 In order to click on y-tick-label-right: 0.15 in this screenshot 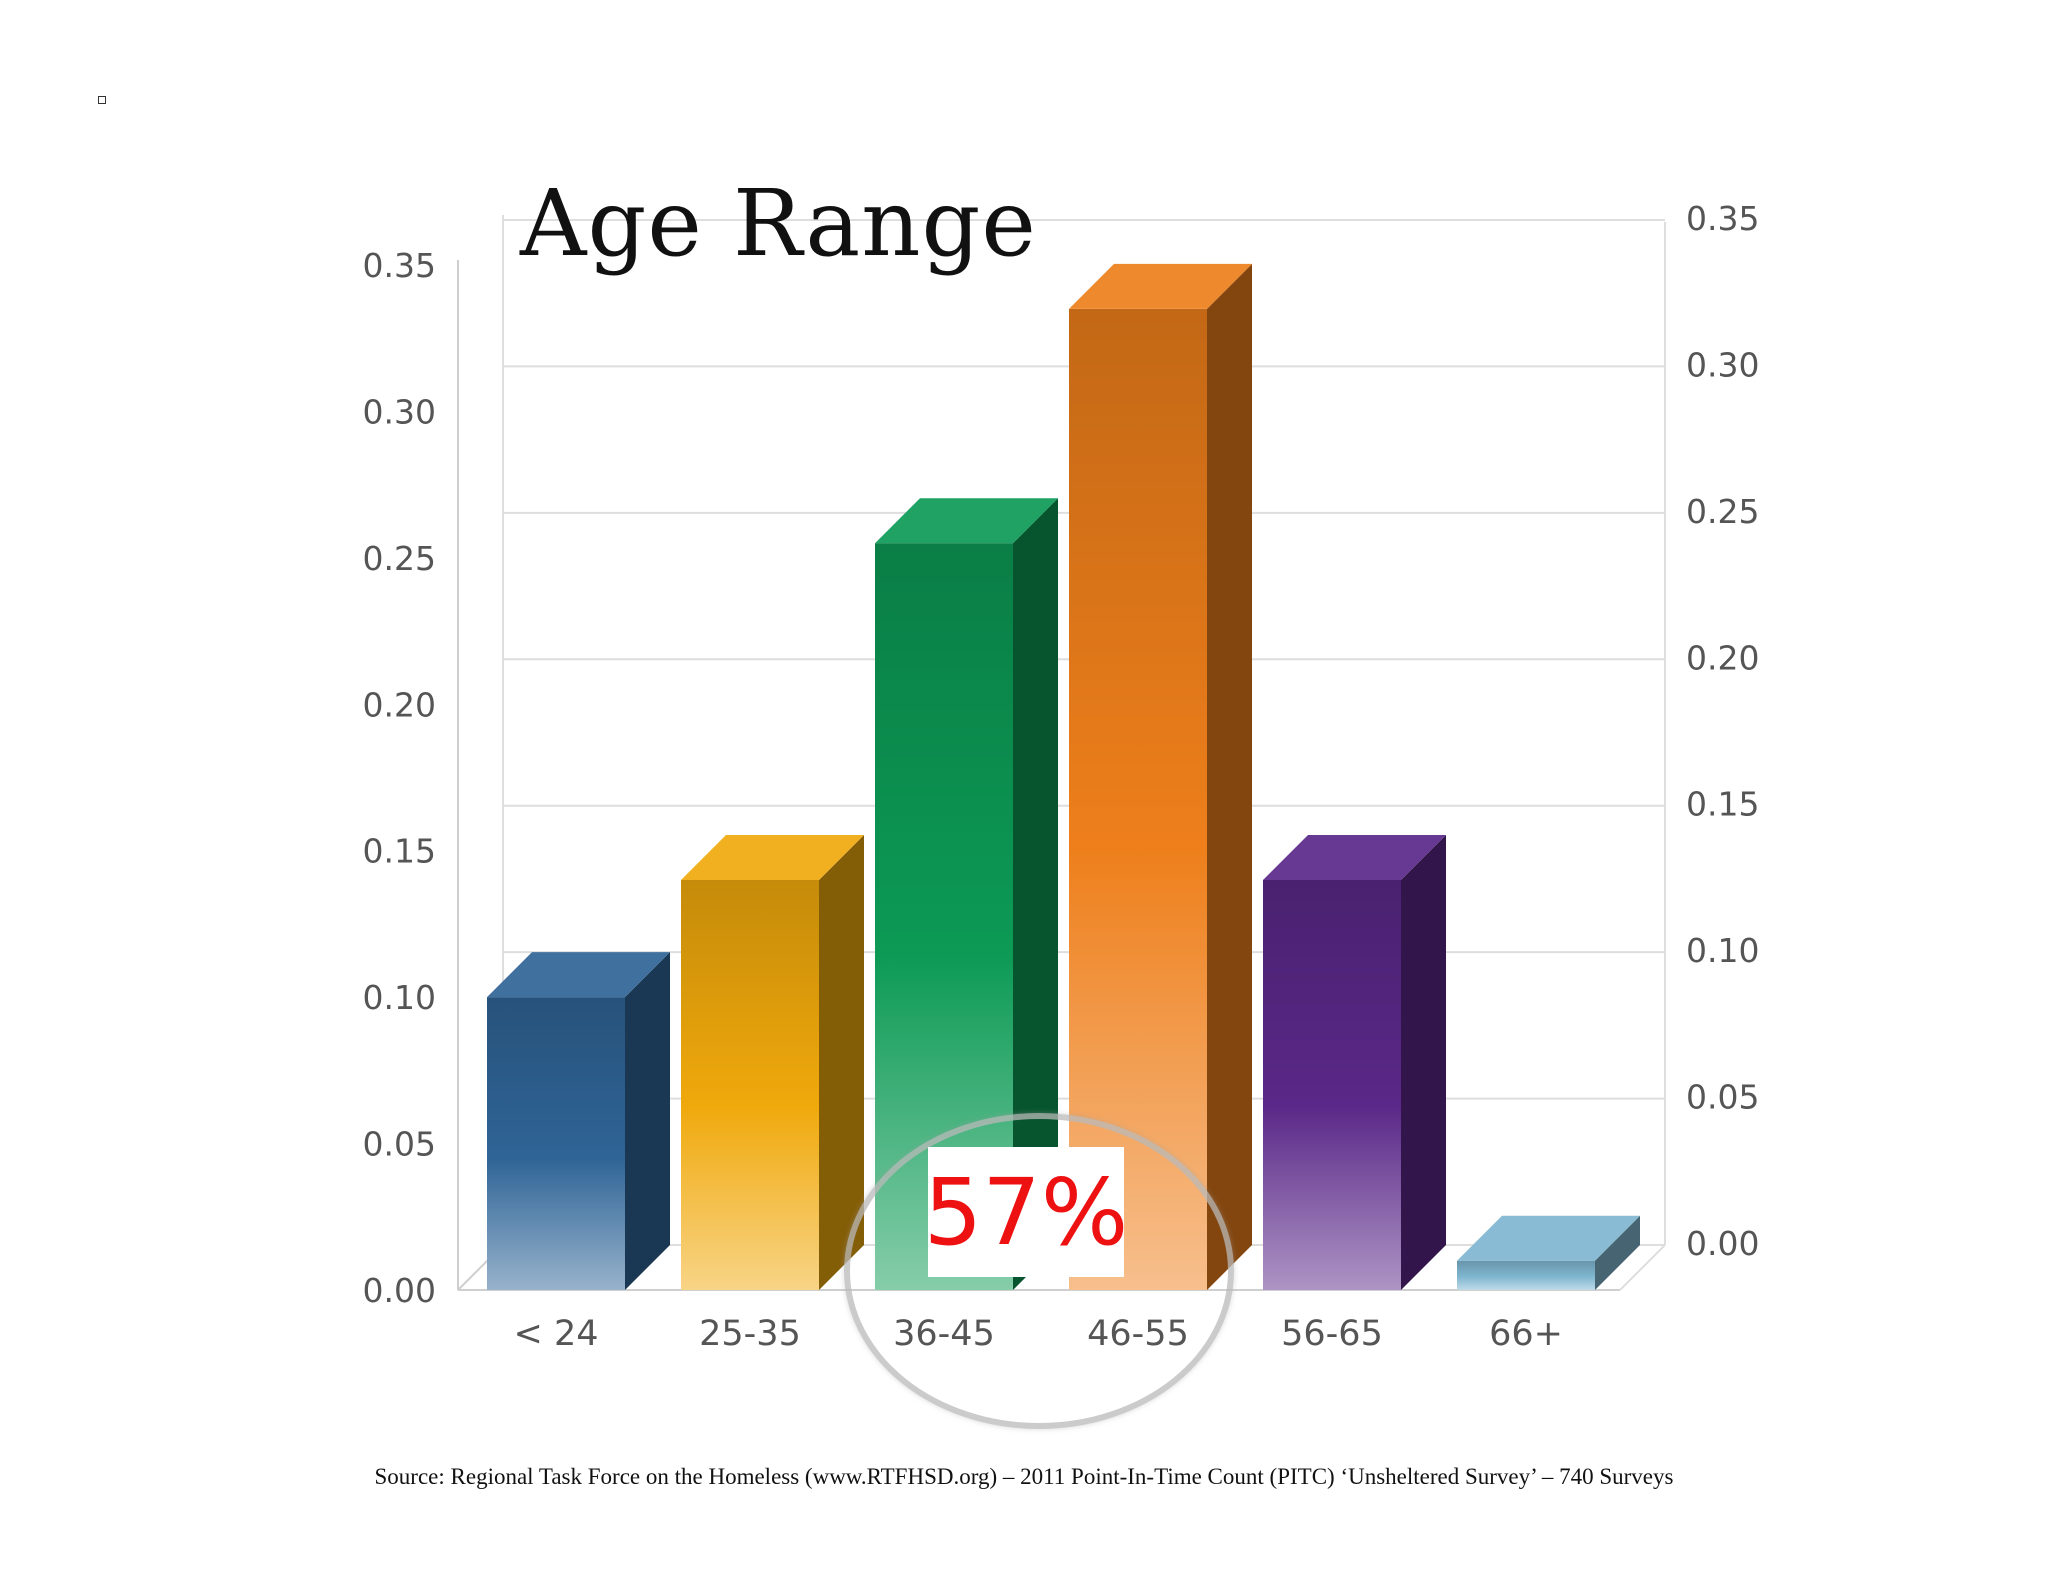, I will do `click(1722, 804)`.